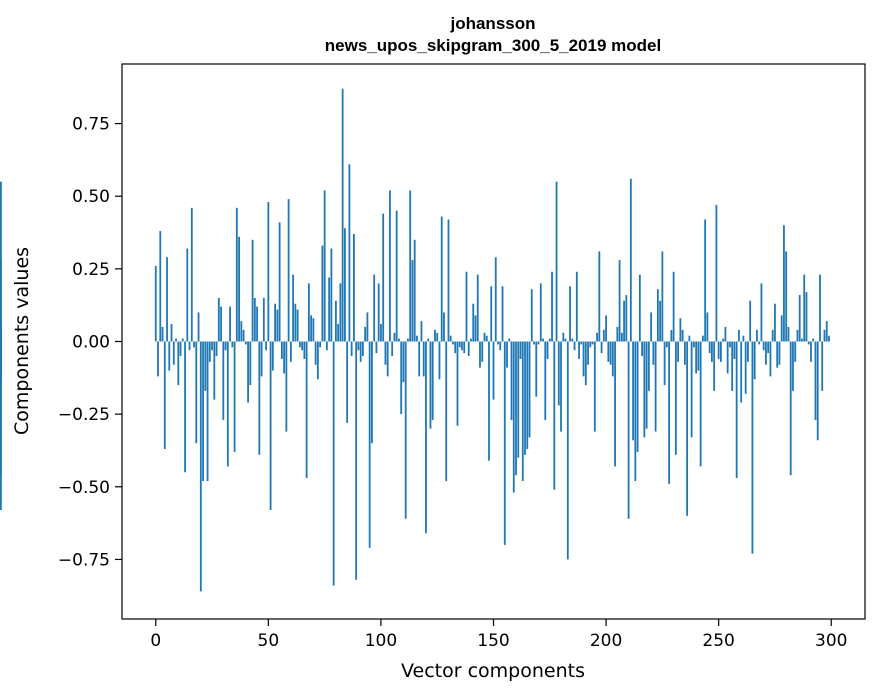 Image resolution: width=880 pixels, height=696 pixels. I want to click on y-tick-label: 0.75, so click(91, 125).